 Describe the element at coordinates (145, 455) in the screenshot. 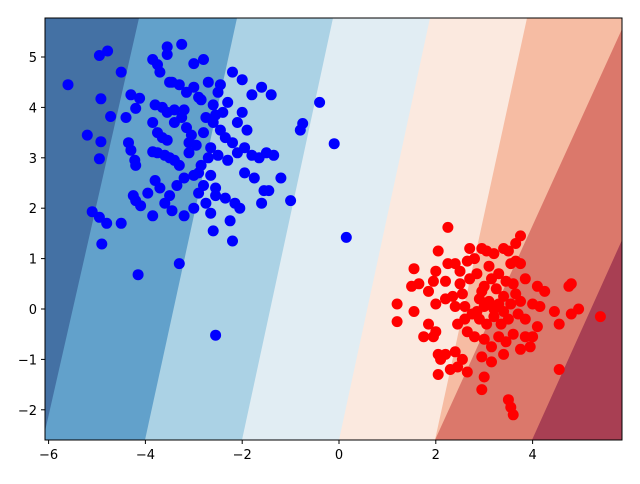

I see `x-tick-label: −4` at that location.